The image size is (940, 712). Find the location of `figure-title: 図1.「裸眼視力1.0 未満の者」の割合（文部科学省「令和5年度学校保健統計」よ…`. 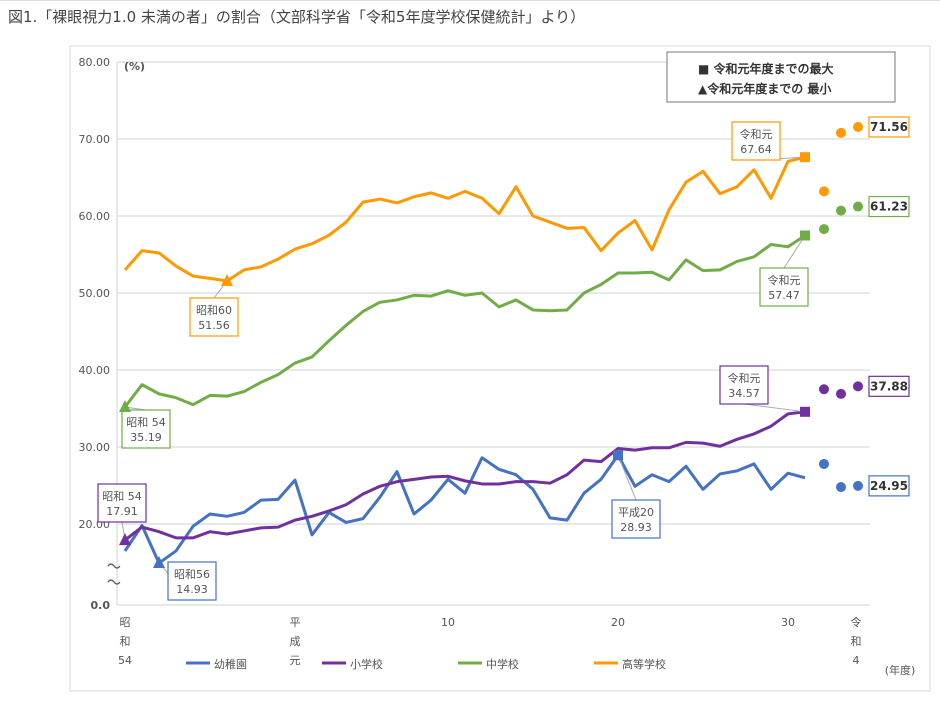

figure-title: 図1.「裸眼視力1.0 未満の者」の割合（文部科学省「令和5年度学校保健統計」よ… is located at coordinates (297, 17).